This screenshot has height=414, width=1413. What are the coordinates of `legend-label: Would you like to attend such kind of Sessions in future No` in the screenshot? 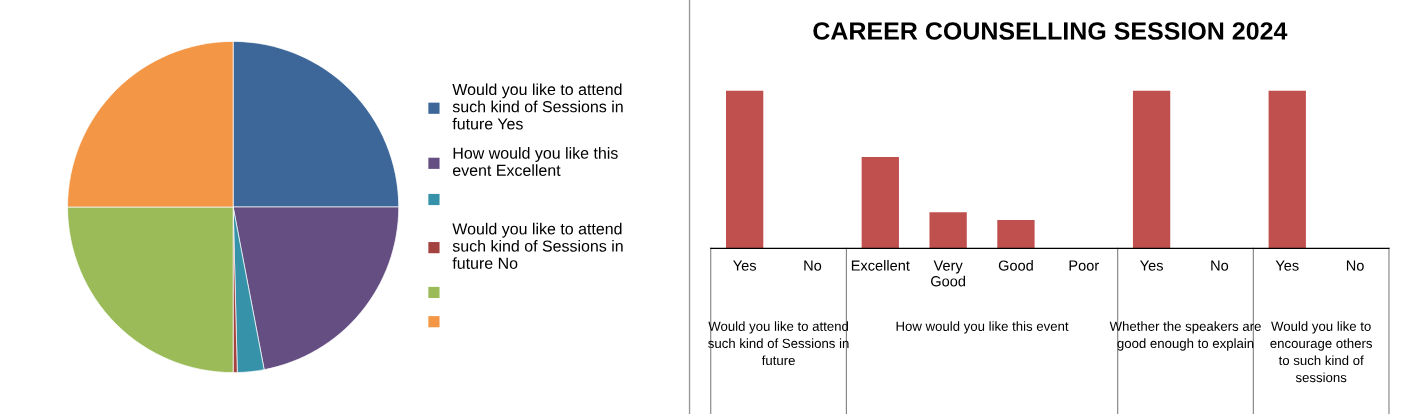 It's located at (537, 245).